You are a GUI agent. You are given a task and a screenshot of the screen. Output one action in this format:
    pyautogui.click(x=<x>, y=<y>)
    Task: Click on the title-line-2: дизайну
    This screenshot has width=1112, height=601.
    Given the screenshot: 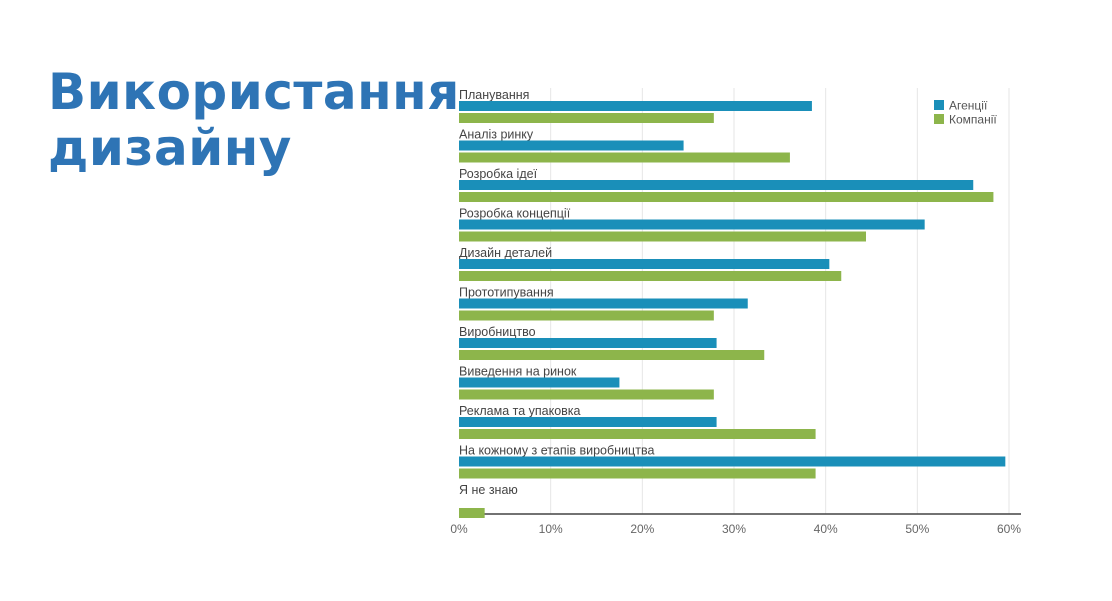 What is the action you would take?
    pyautogui.click(x=170, y=148)
    